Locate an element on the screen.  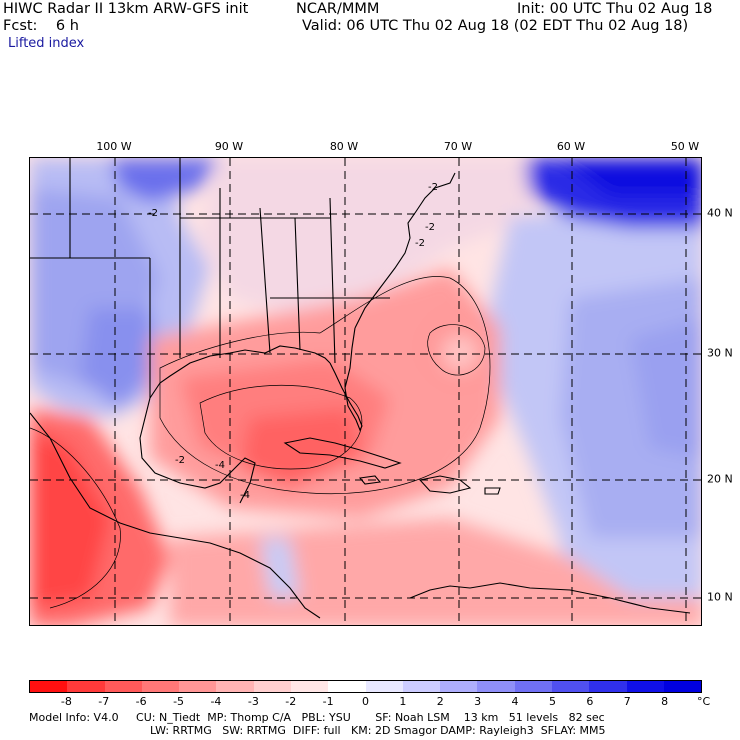
colorbar is located at coordinates (365, 686).